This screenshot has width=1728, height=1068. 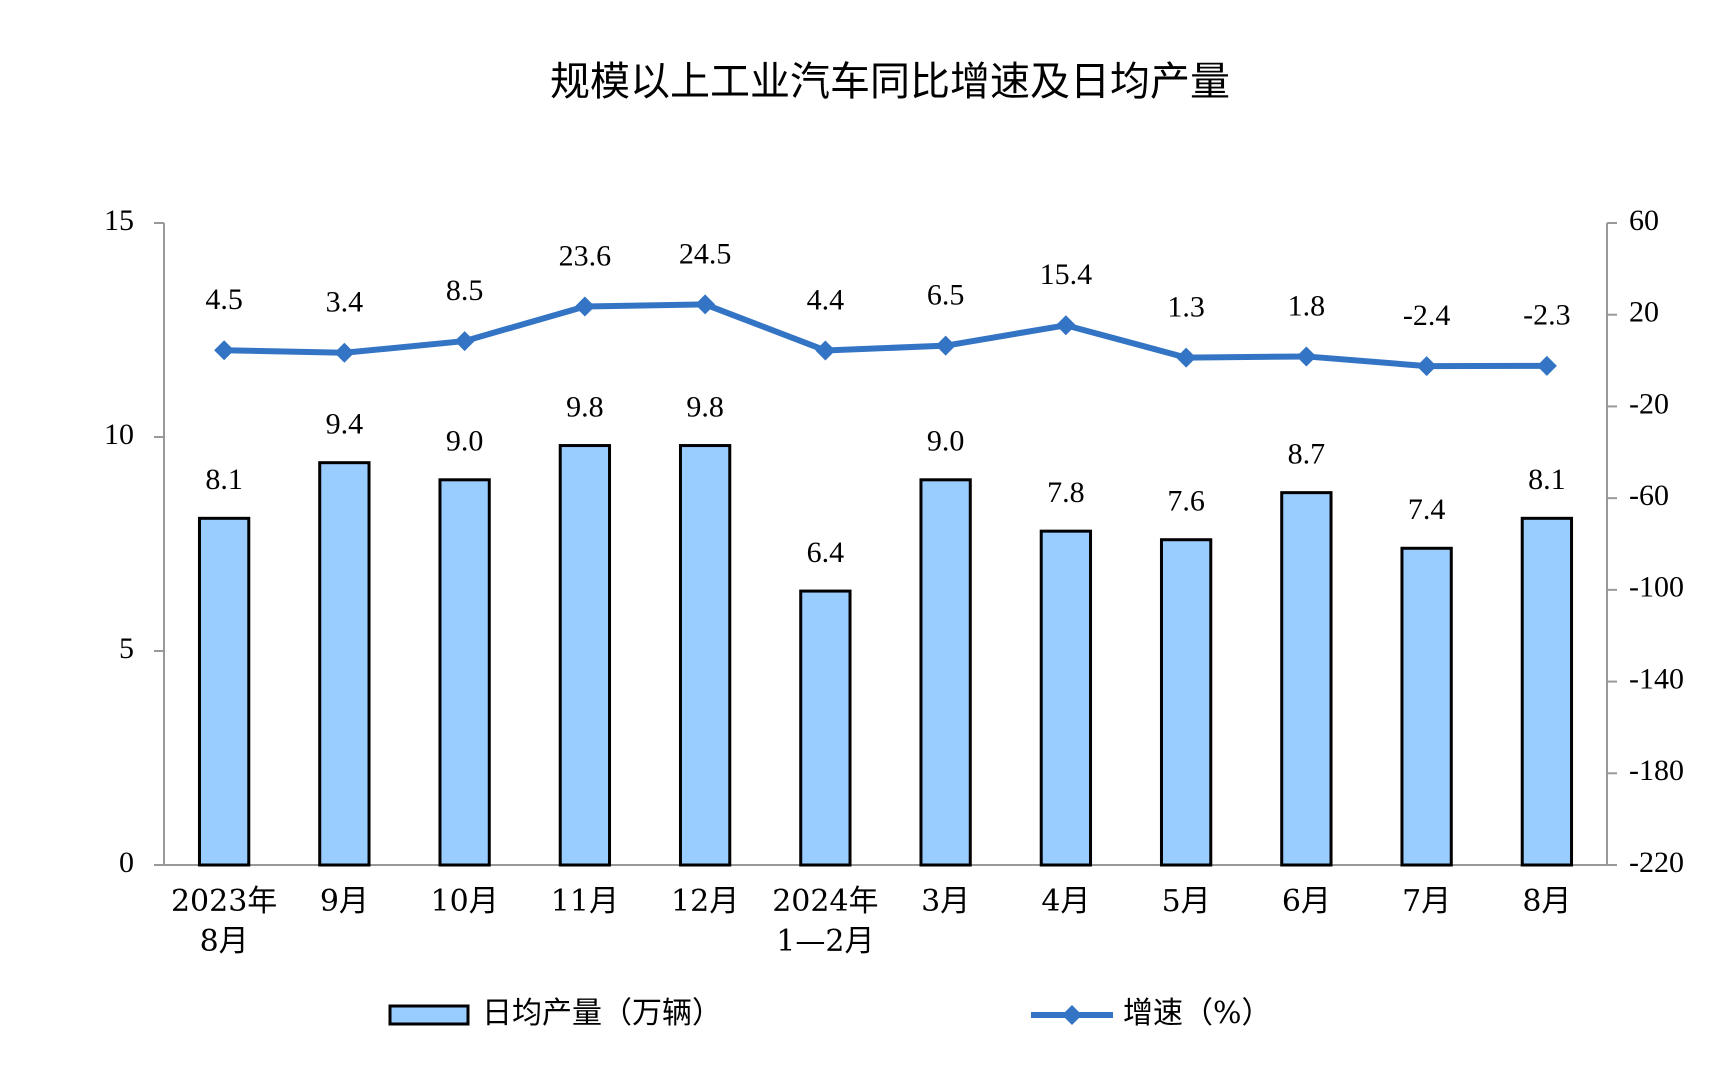 I want to click on data-label: -2.3, so click(x=1547, y=315).